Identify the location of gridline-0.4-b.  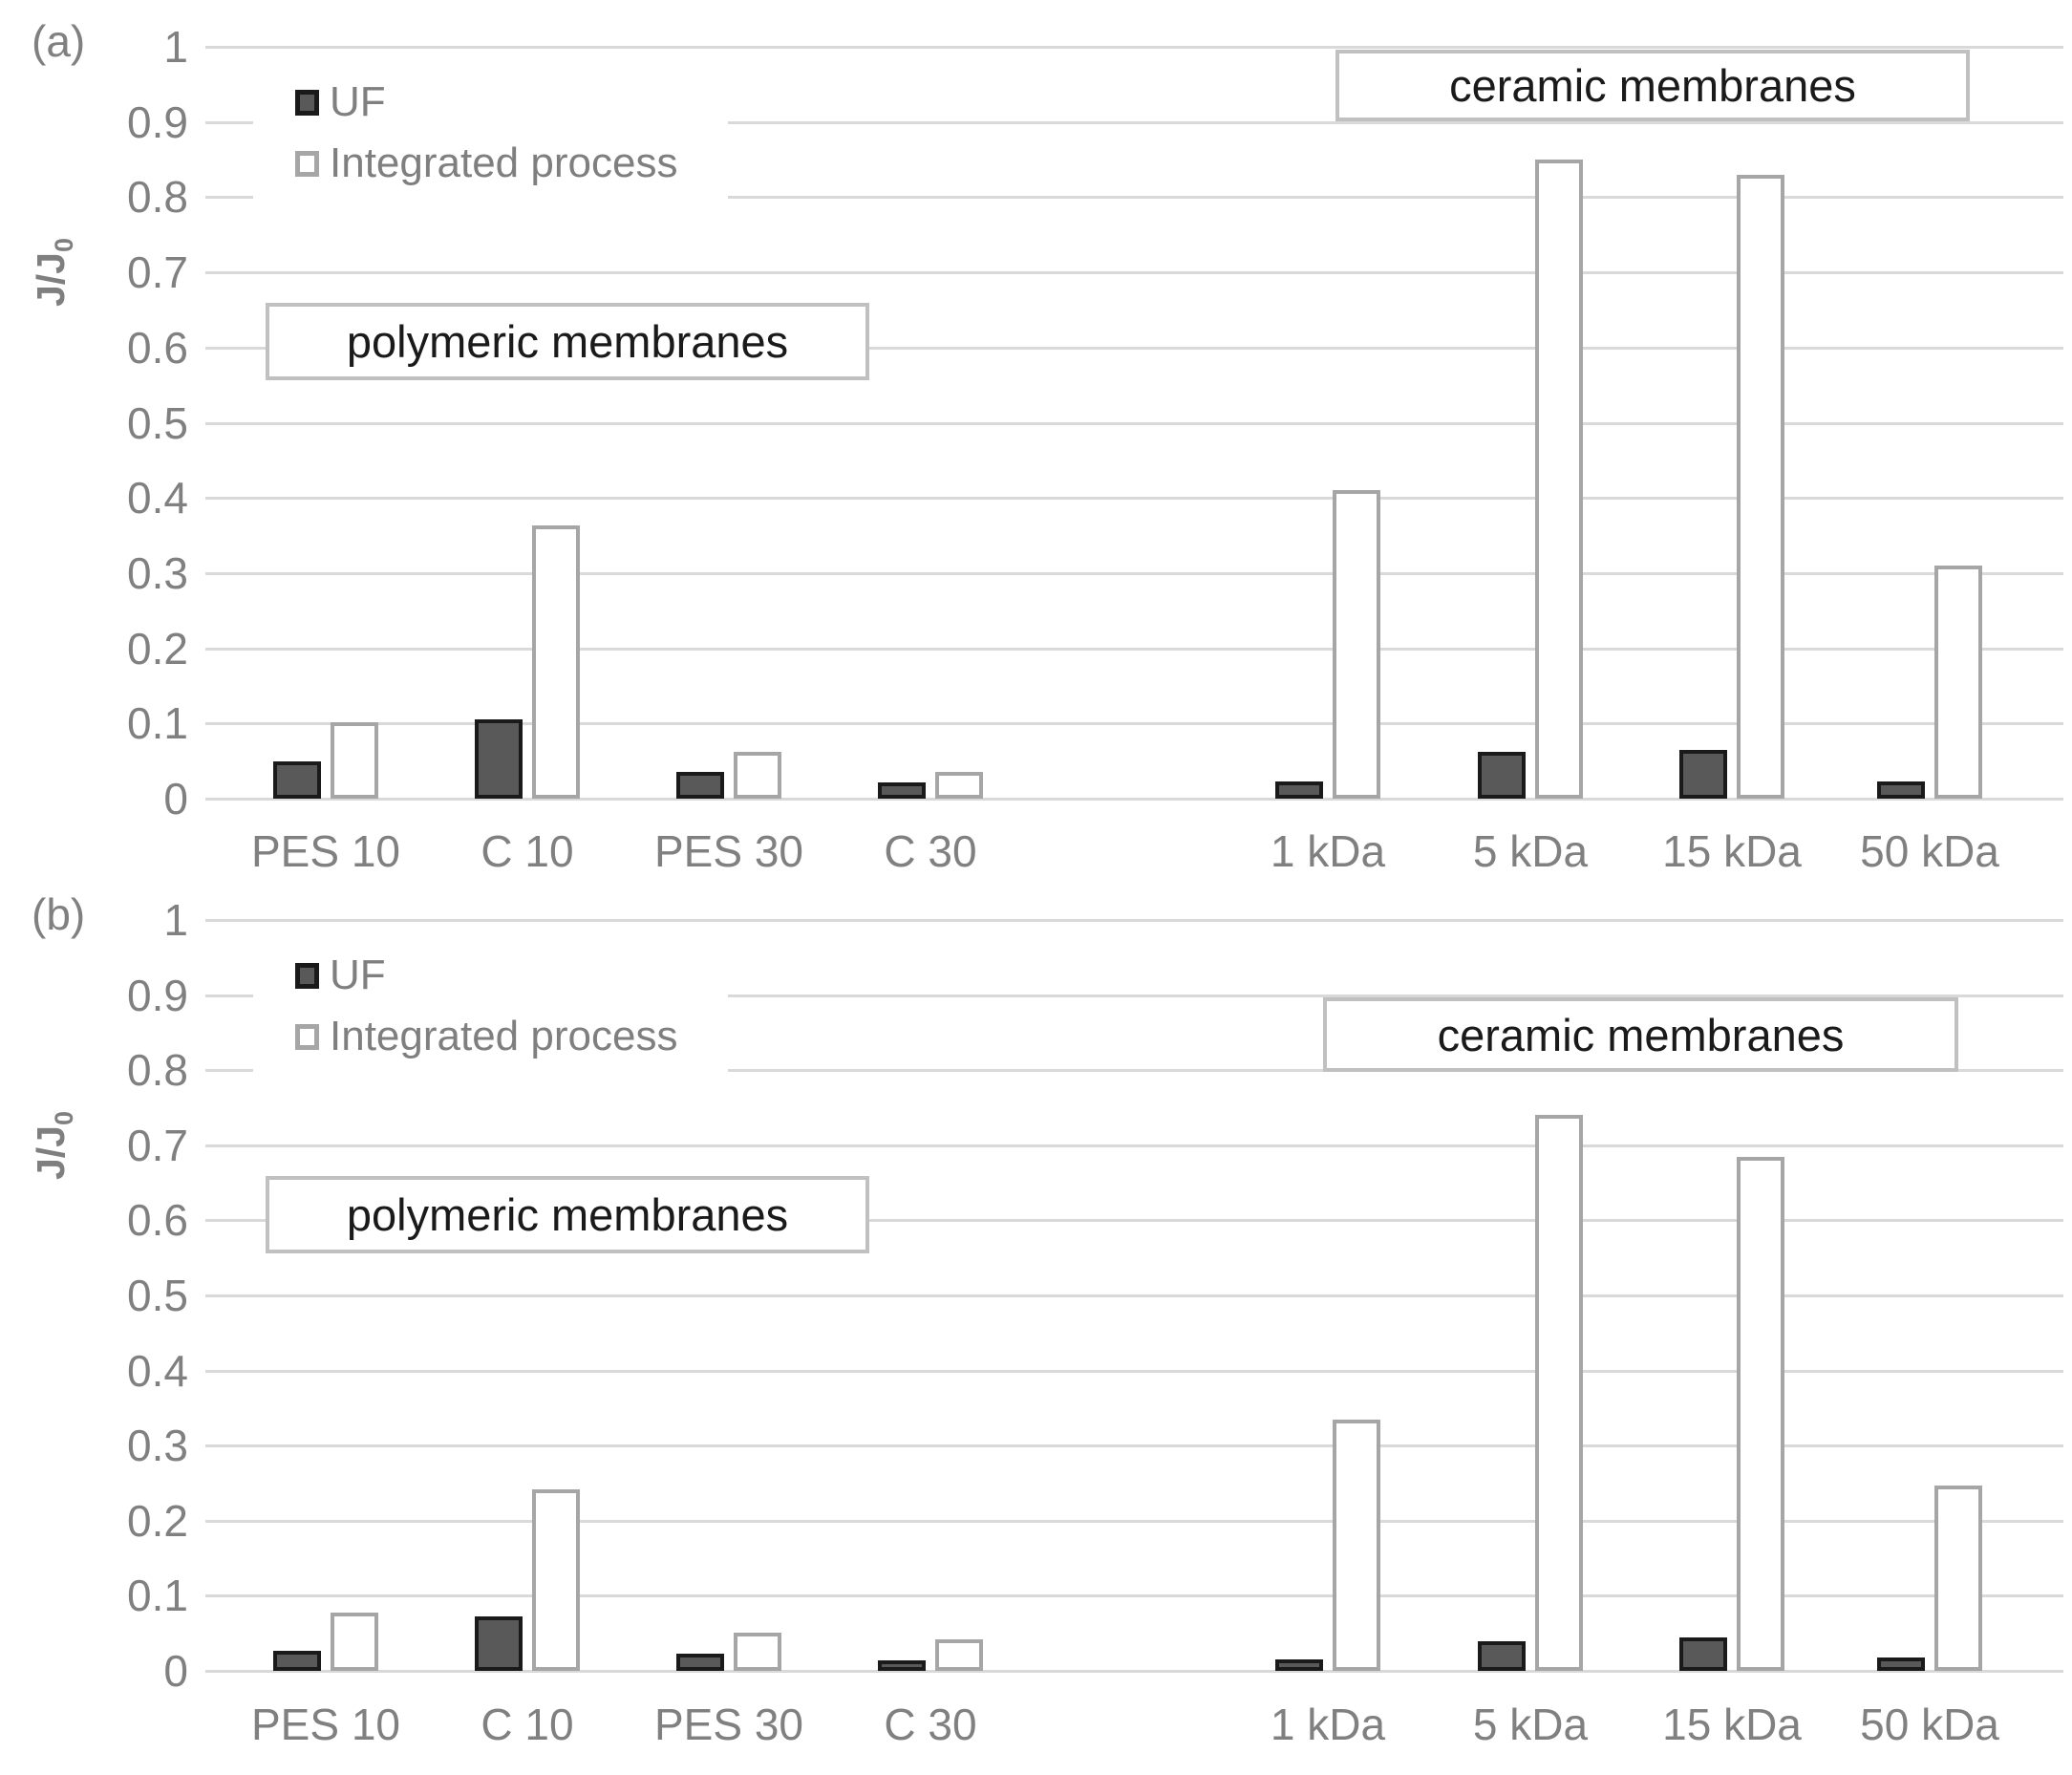
(1134, 1371).